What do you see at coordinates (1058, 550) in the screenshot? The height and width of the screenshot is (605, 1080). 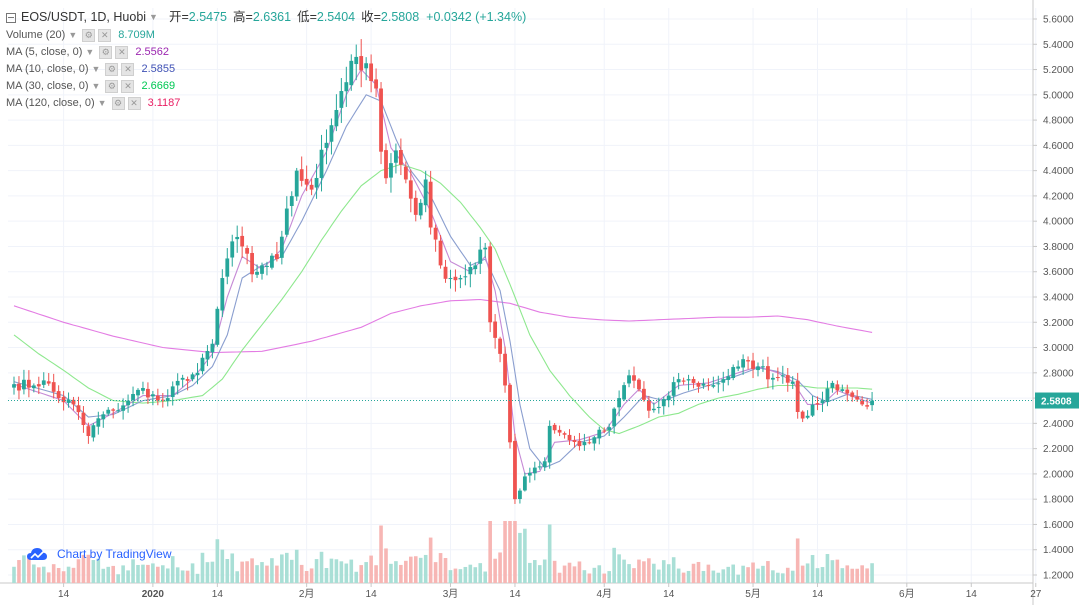 I see `y-tick-label: 1.4000` at bounding box center [1058, 550].